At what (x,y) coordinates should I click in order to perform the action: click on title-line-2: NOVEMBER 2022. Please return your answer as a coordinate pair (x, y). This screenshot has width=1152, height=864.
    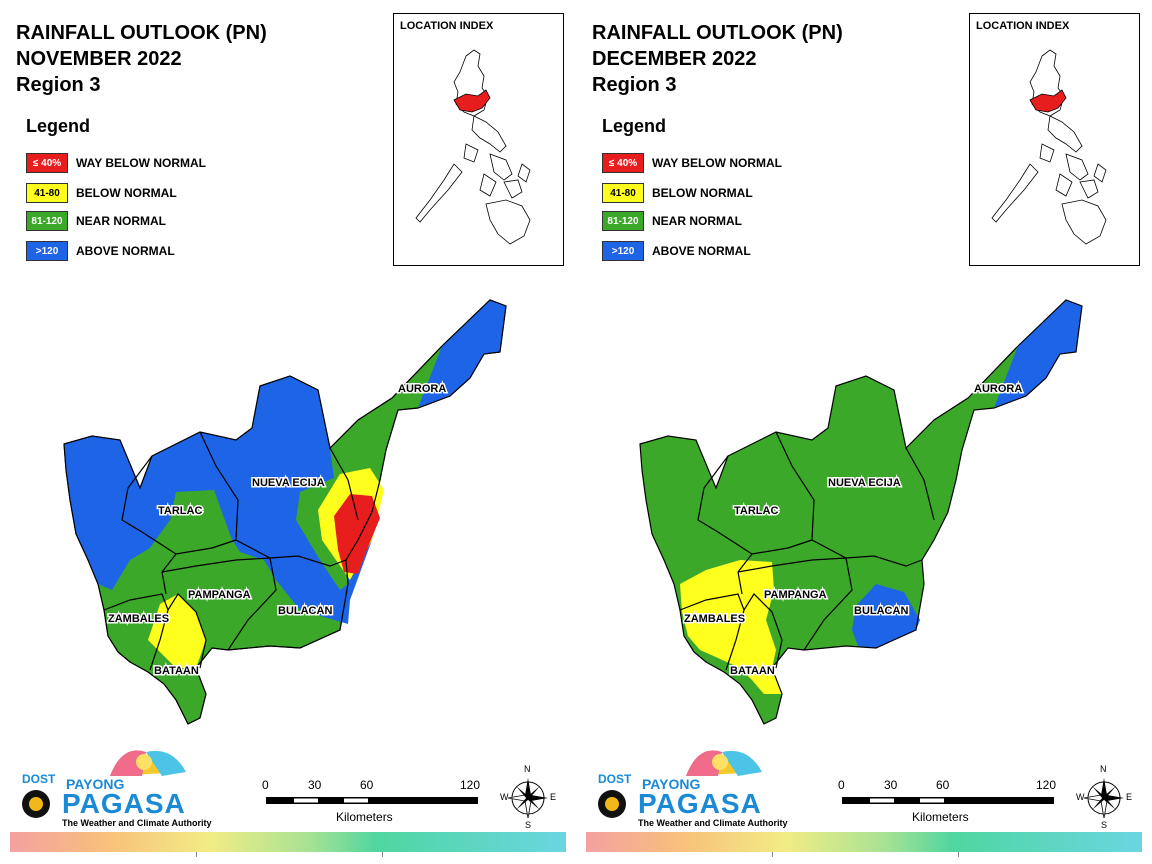
    Looking at the image, I should click on (99, 59).